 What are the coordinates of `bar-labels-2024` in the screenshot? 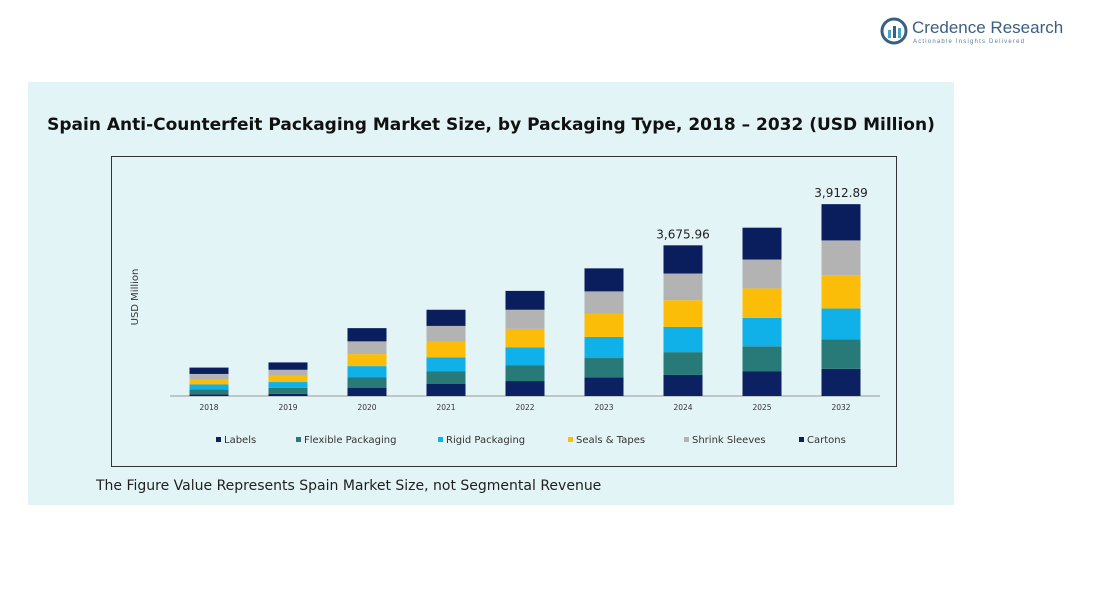 It's located at (683, 385).